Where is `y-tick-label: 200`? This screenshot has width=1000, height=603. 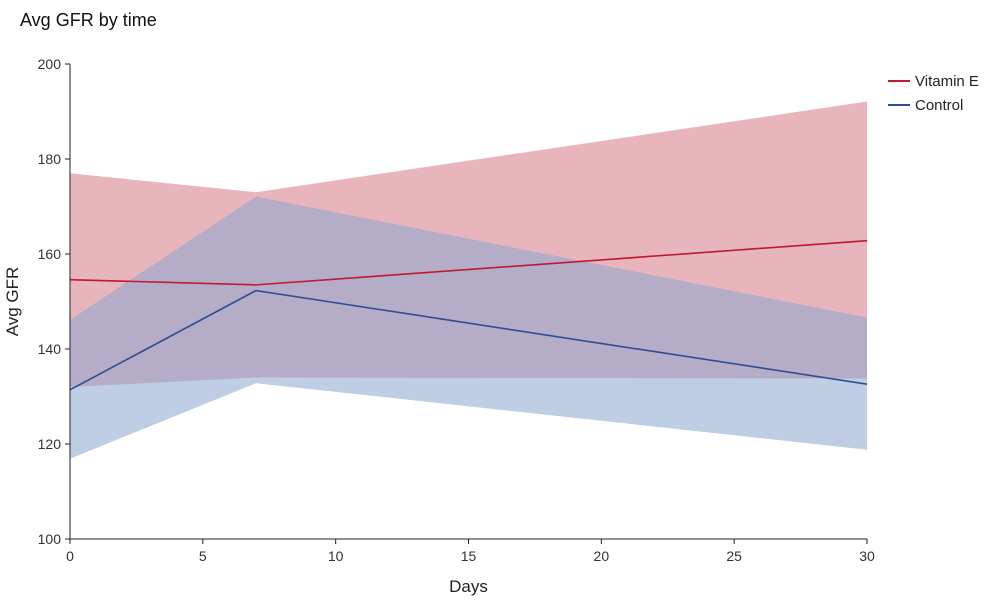 y-tick-label: 200 is located at coordinates (50, 64).